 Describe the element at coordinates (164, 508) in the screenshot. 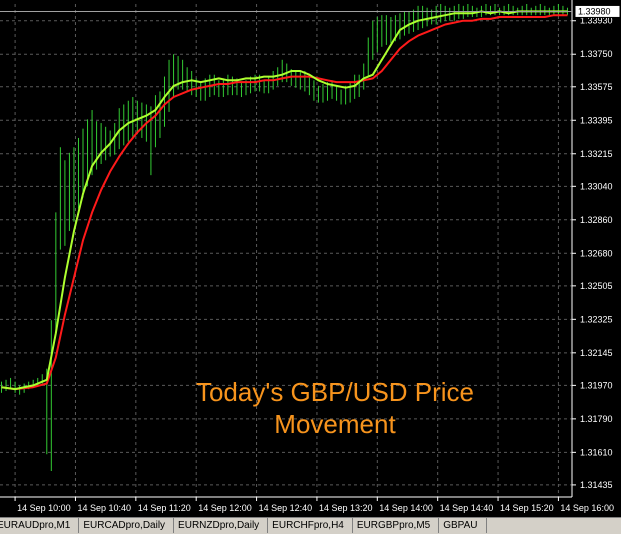

I see `time-tick-label: 14 Sep 11:20` at that location.